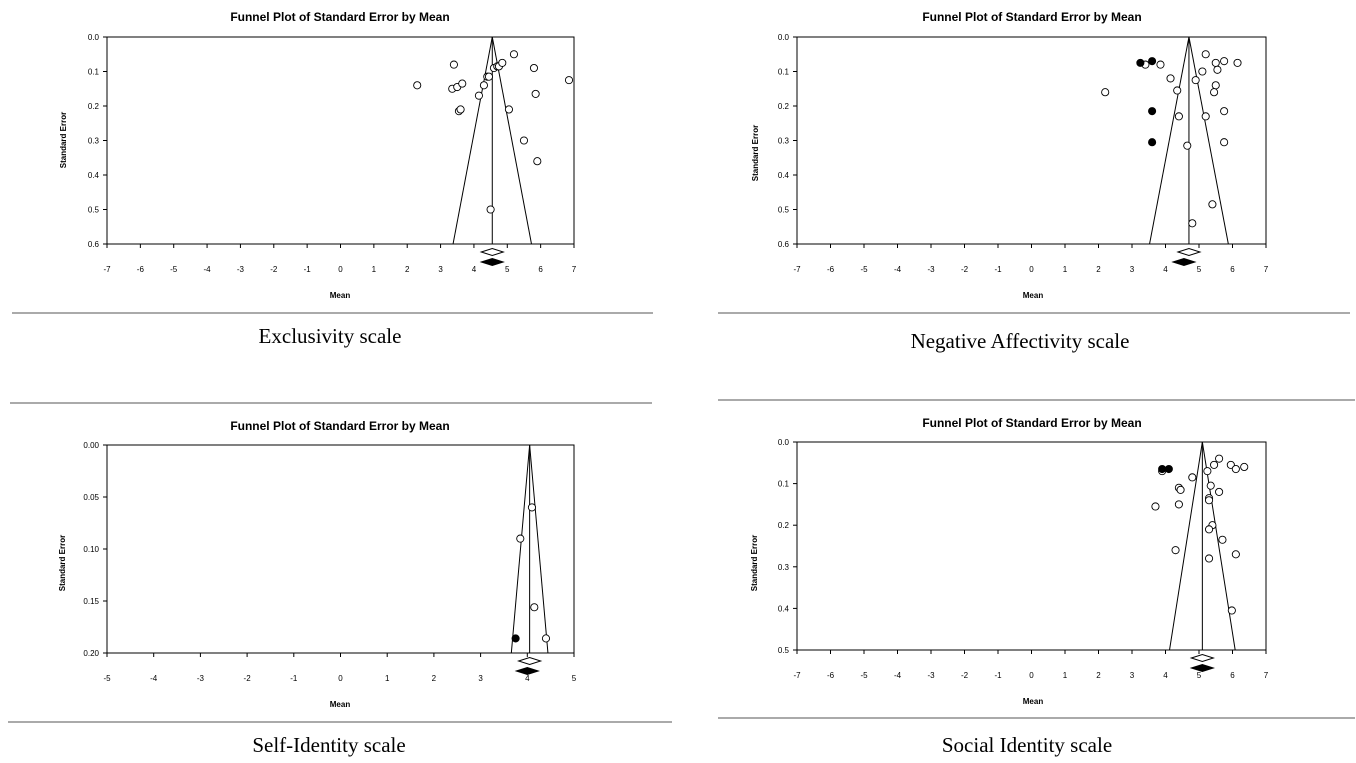 This screenshot has height=763, width=1356. I want to click on panel-caption: Self-Identity scale, so click(328, 745).